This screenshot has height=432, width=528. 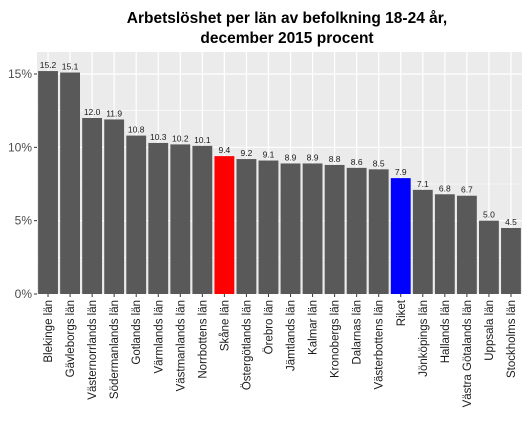 I want to click on data-label: 10.3, so click(x=158, y=137).